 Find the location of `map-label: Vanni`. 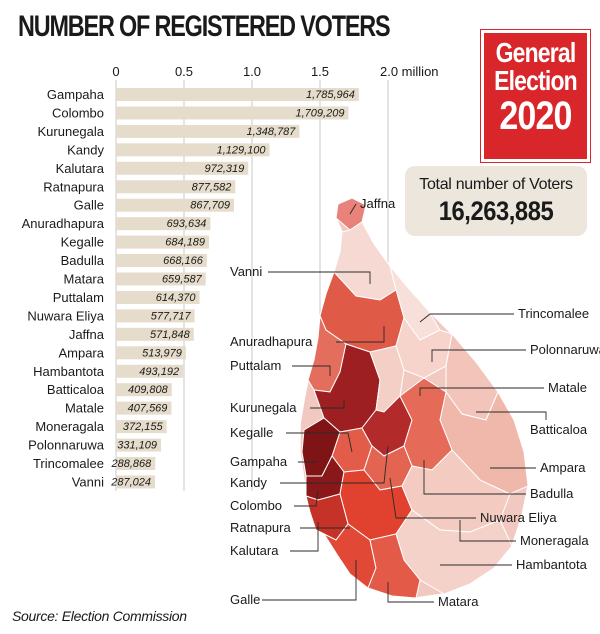

map-label: Vanni is located at coordinates (246, 271).